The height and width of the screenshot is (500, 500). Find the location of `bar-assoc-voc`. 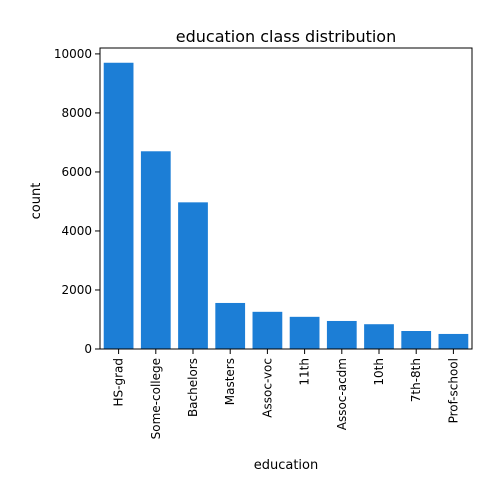

bar-assoc-voc is located at coordinates (267, 330).